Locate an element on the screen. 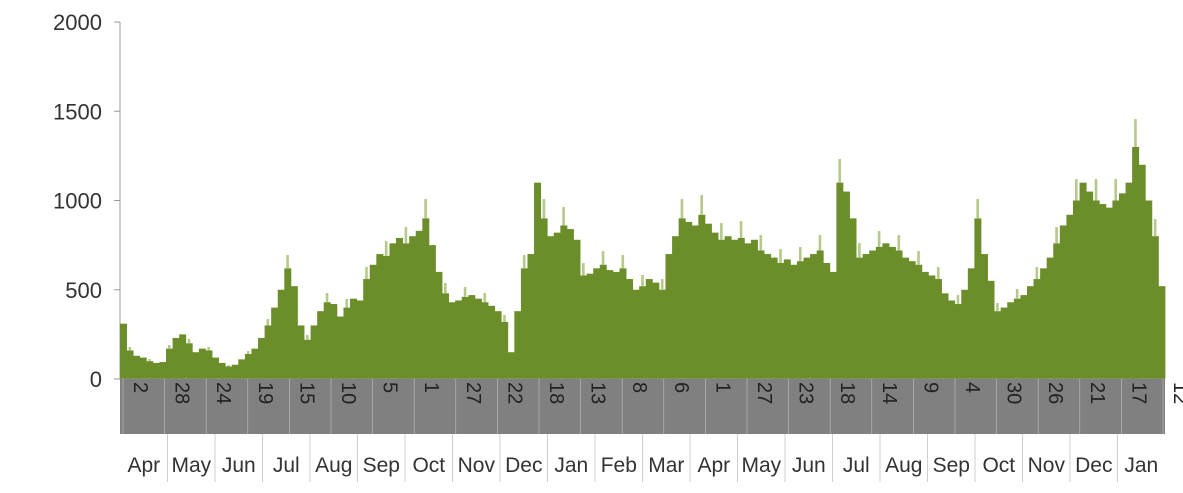 Image resolution: width=1183 pixels, height=493 pixels. month-label: Aug is located at coordinates (903, 465).